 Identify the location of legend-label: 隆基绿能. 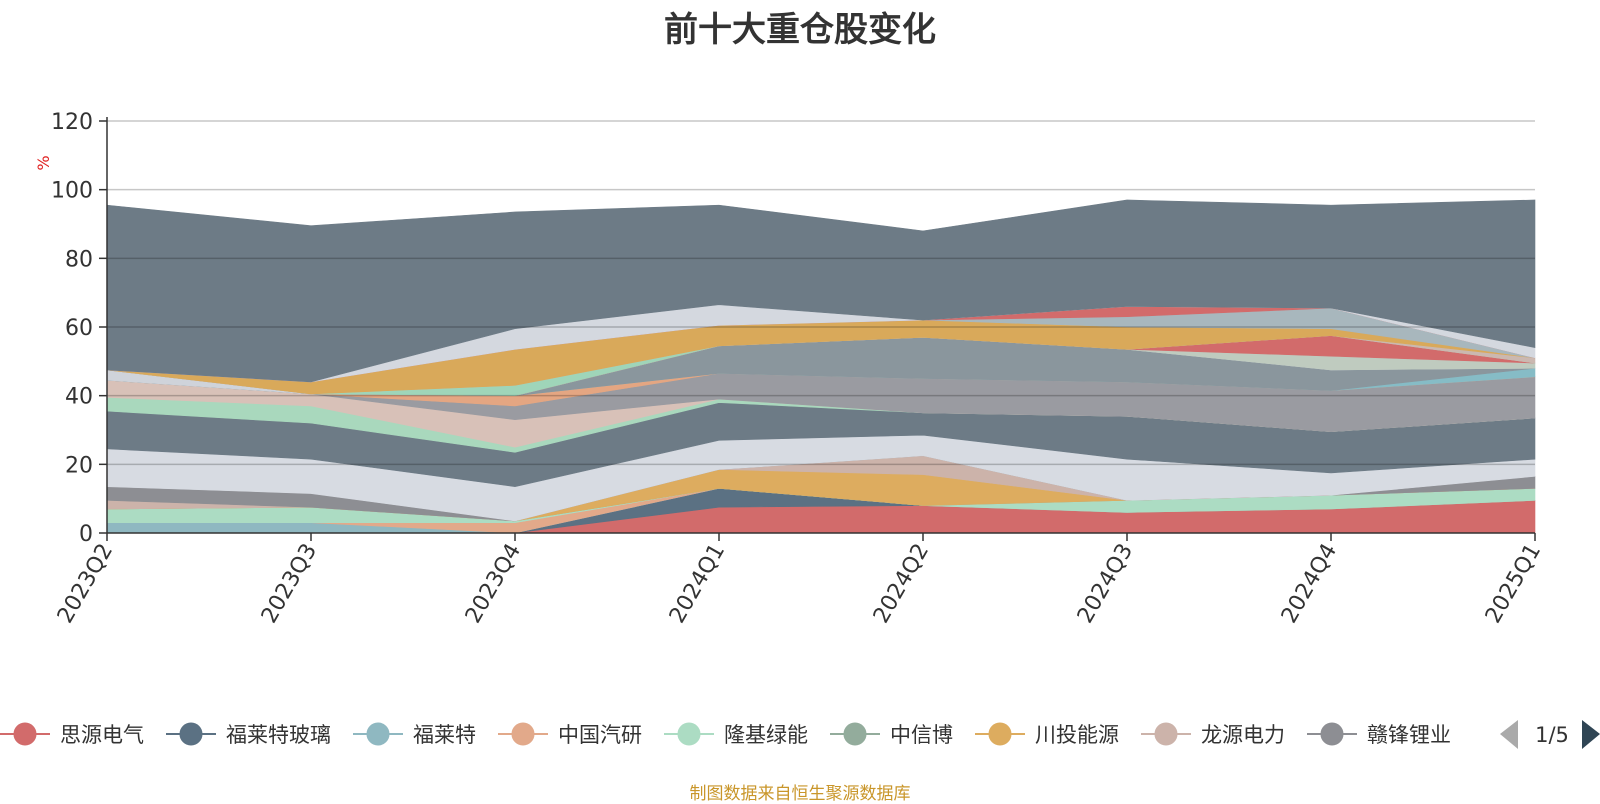
(766, 735).